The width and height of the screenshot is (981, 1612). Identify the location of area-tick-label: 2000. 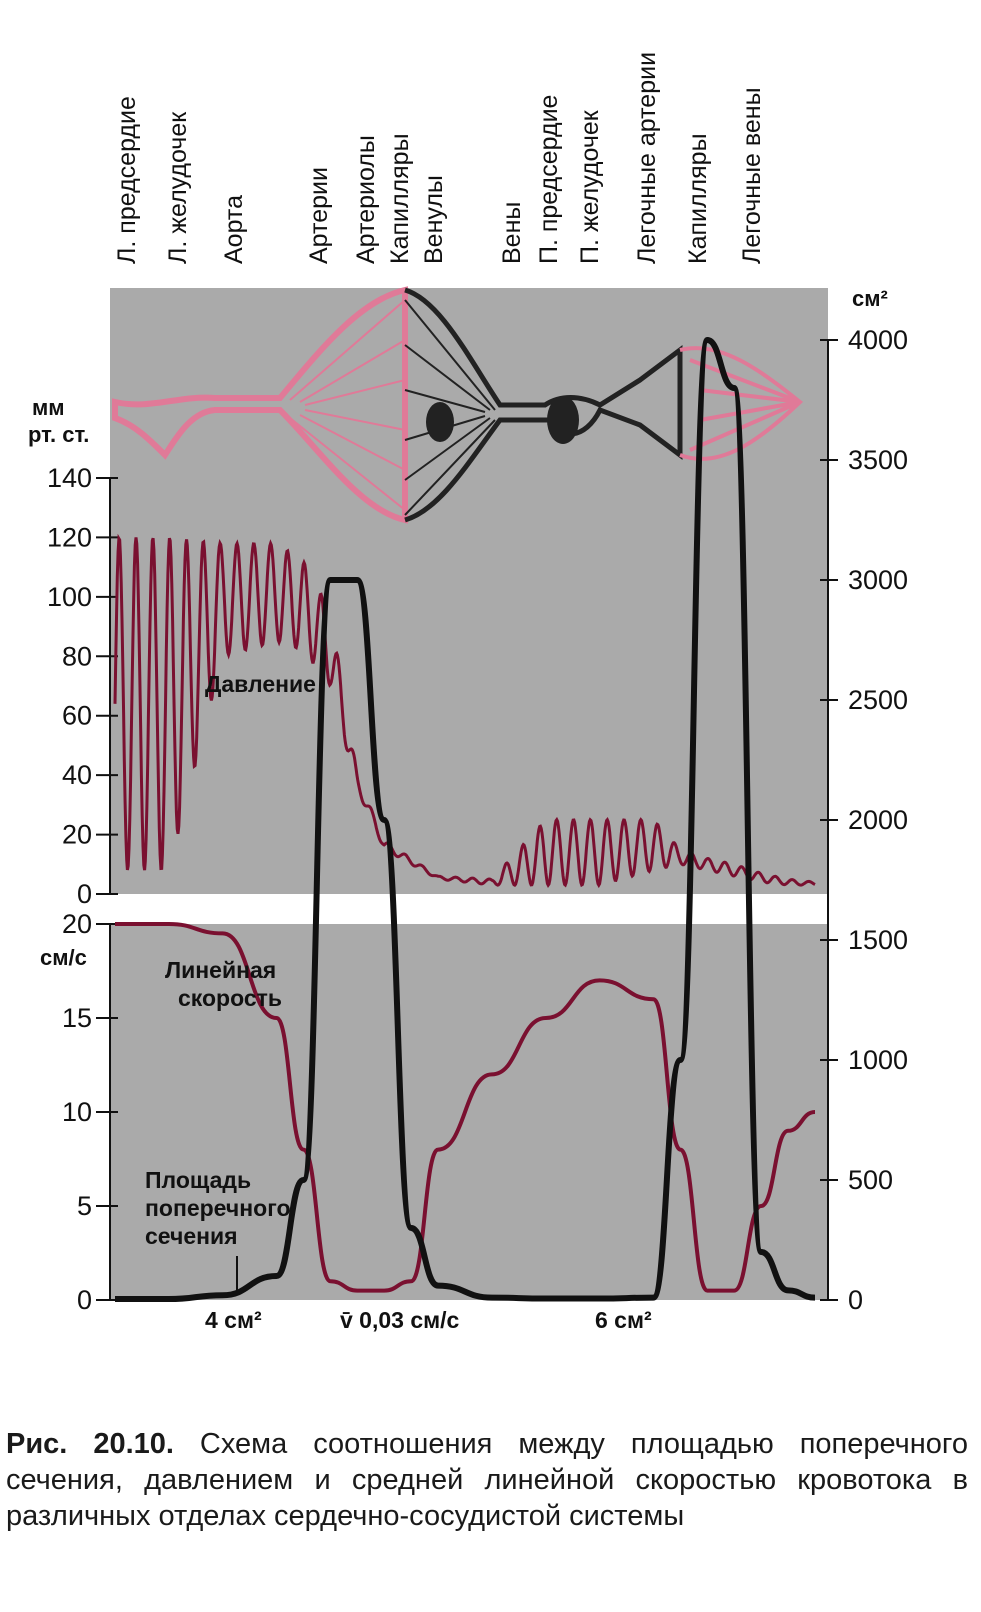
(878, 820).